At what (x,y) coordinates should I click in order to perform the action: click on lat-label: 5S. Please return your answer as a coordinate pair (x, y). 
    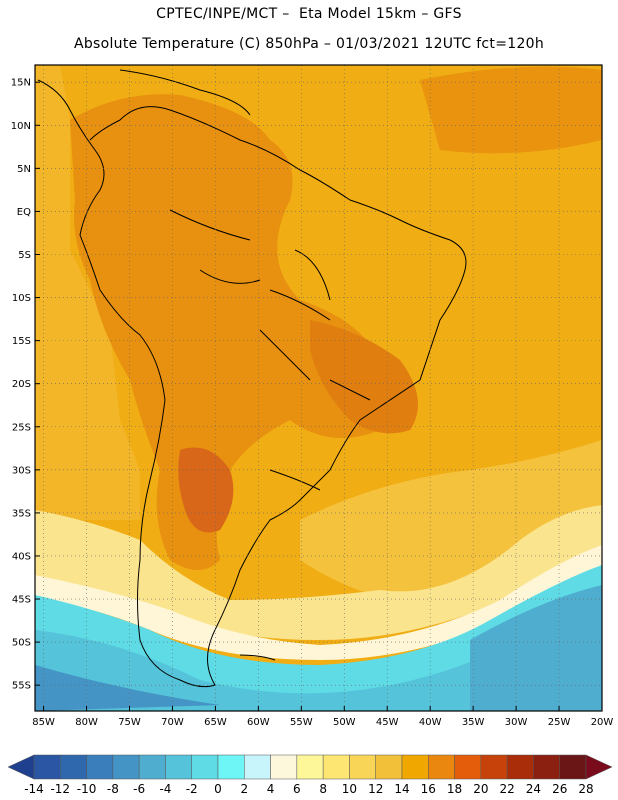
    Looking at the image, I should click on (24, 255).